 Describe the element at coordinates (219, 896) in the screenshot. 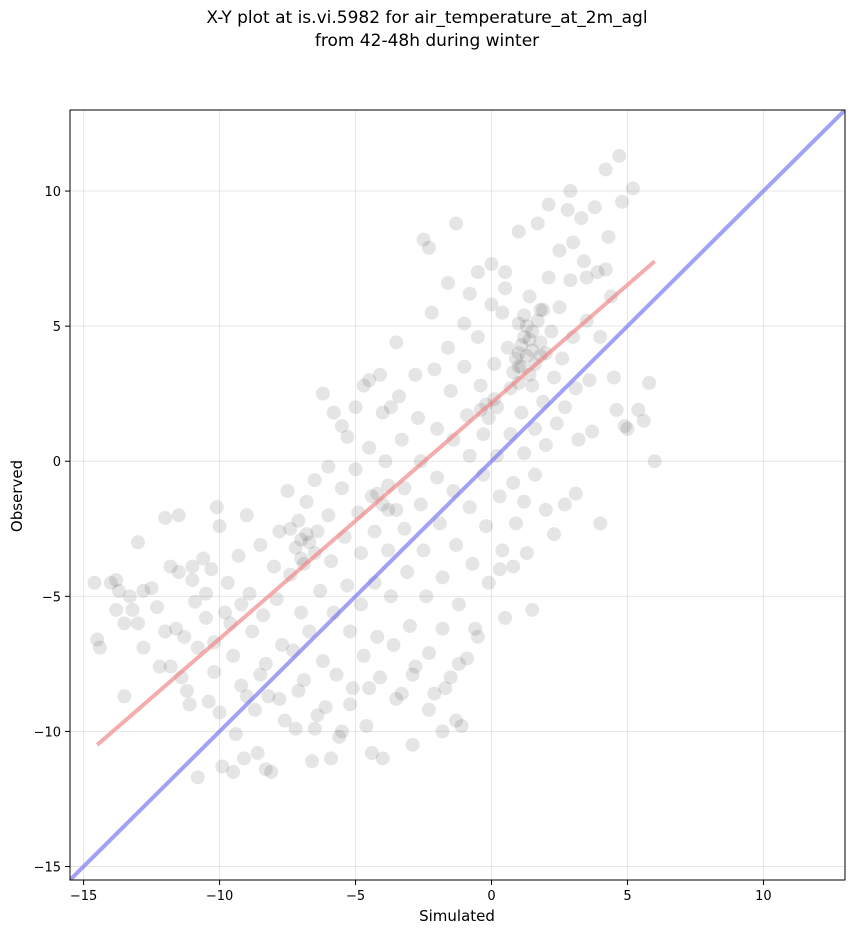

I see `x-tick-label: −10` at that location.